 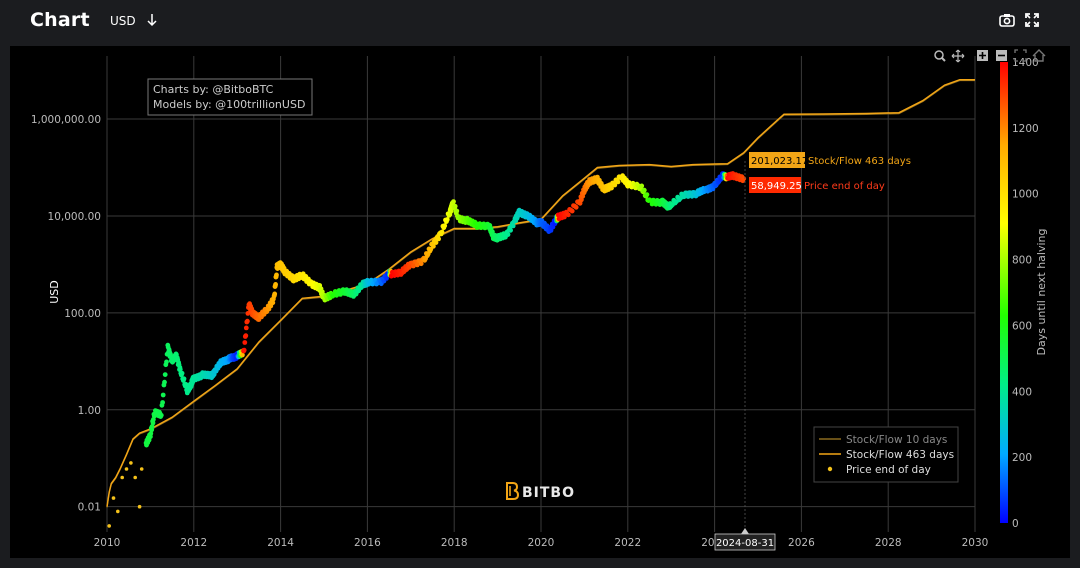 What do you see at coordinates (1022, 261) in the screenshot?
I see `colorbar-tick-label: 800` at bounding box center [1022, 261].